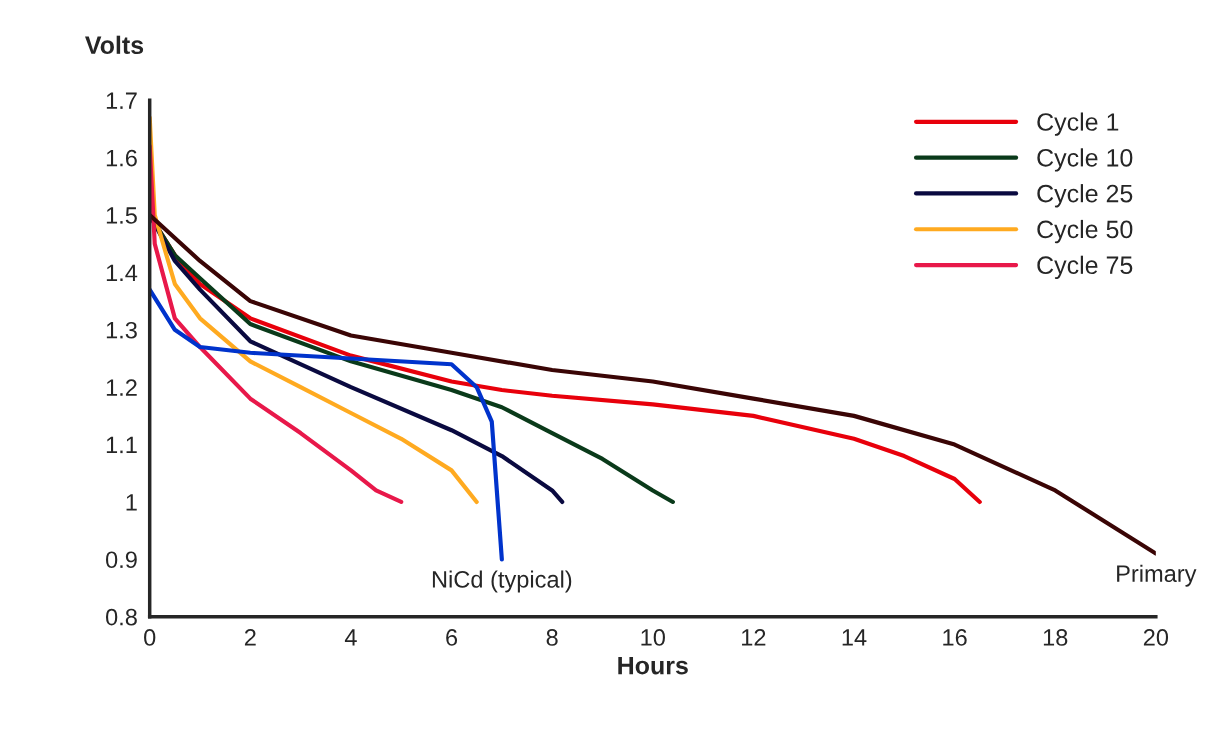 This screenshot has width=1227, height=743. Describe the element at coordinates (653, 665) in the screenshot. I see `x-axis-title: Hours` at that location.